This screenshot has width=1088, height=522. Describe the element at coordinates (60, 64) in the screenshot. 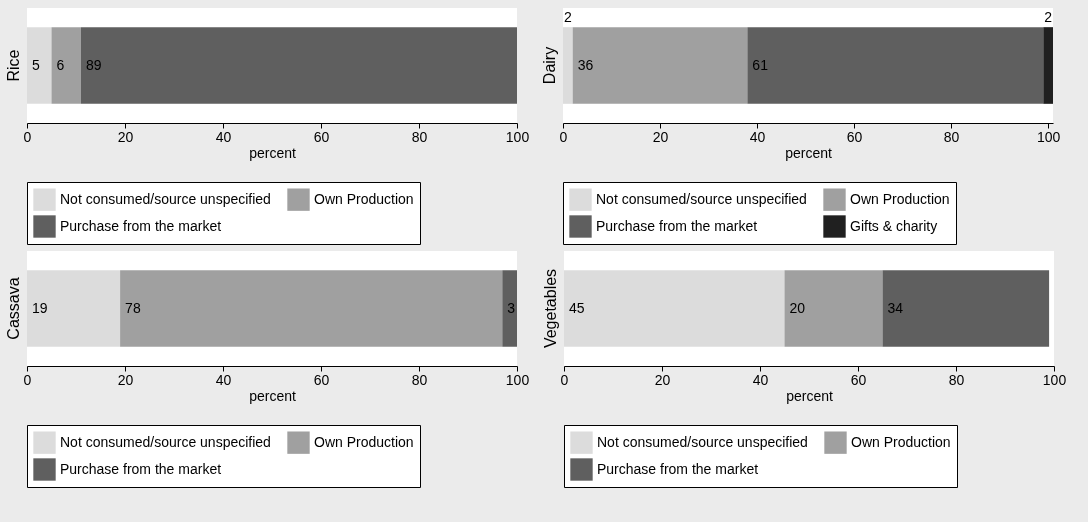

I see `data-label: 6` at that location.